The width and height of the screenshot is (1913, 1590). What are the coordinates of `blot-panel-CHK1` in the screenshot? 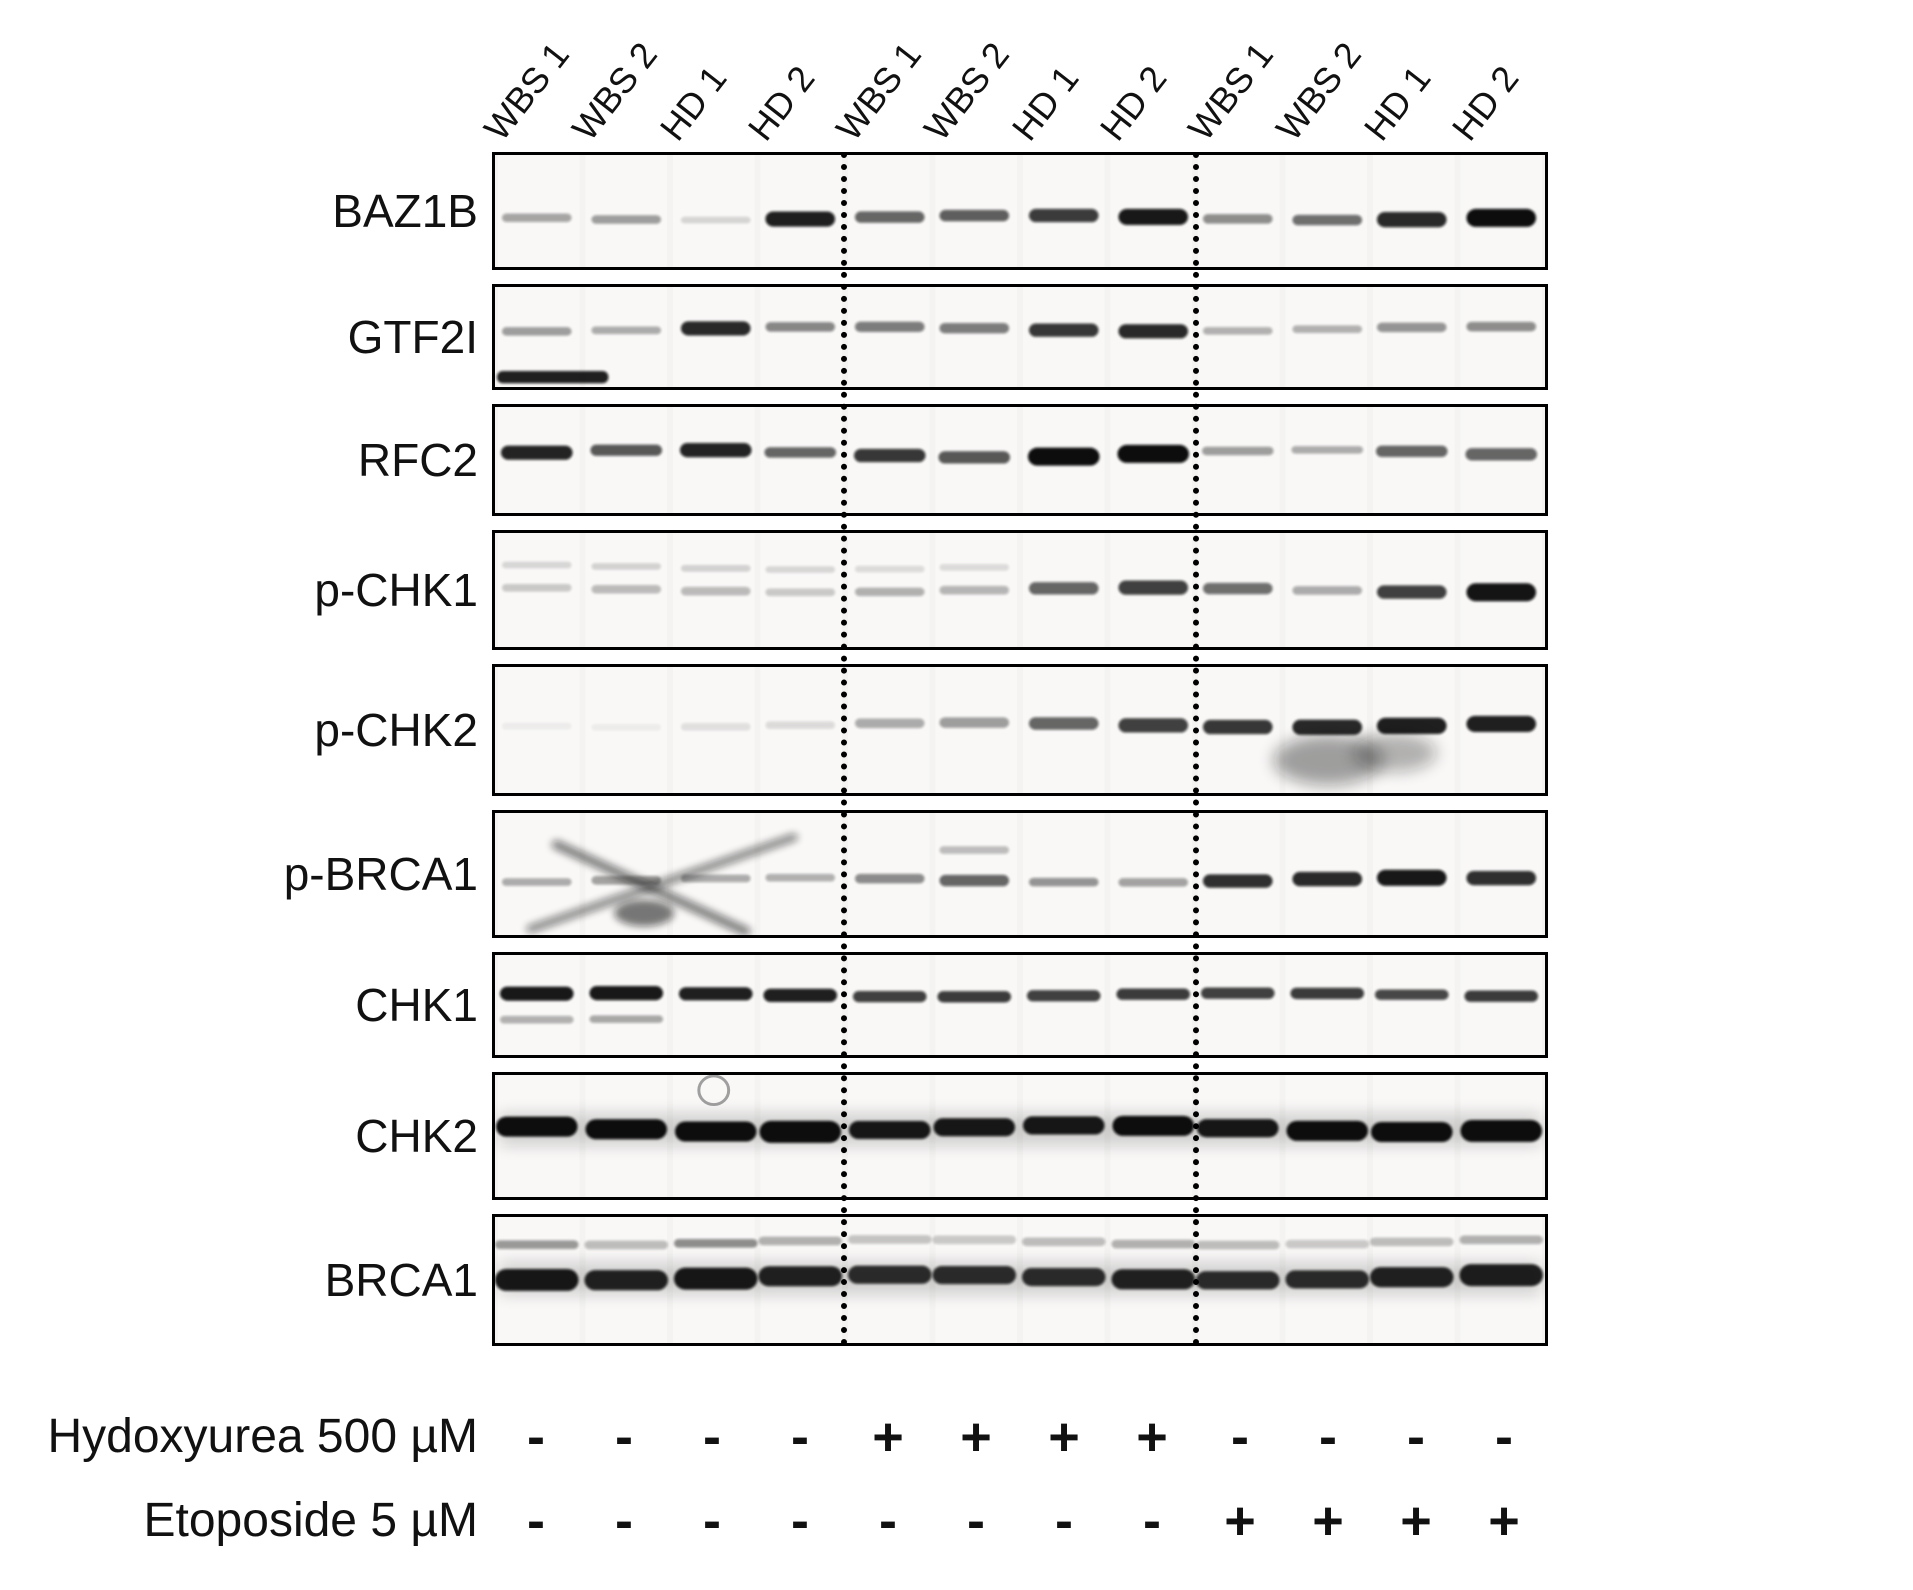 It's located at (1020, 1005).